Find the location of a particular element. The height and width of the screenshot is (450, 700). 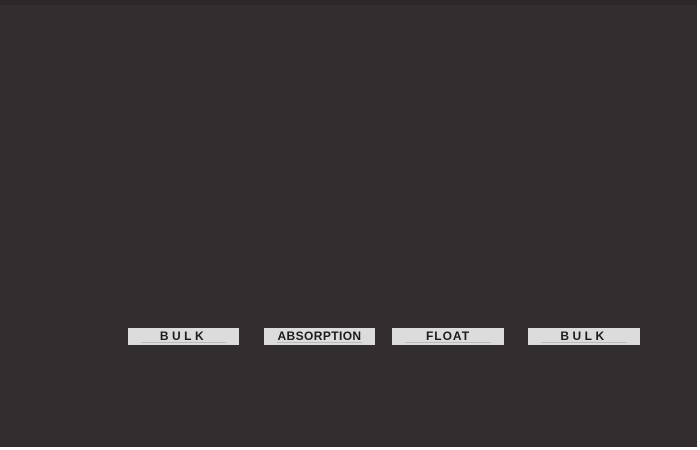

stage-label-text: ABSORPTION is located at coordinates (319, 336).